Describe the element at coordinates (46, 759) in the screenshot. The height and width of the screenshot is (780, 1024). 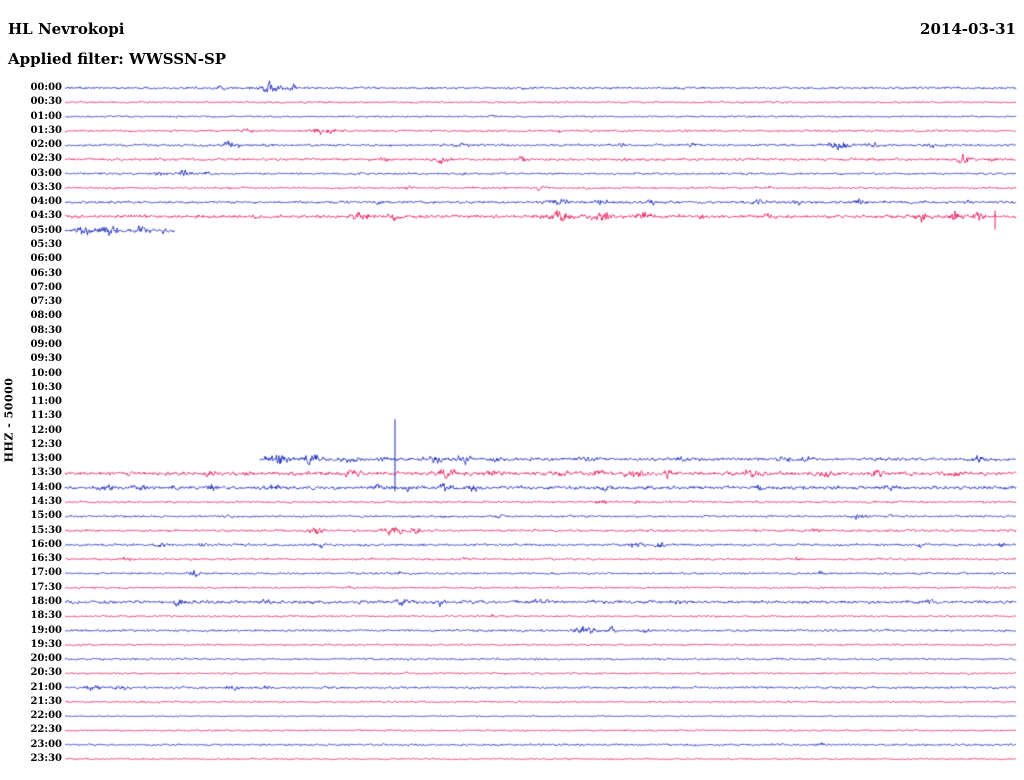
I see `time-label: 23:30` at that location.